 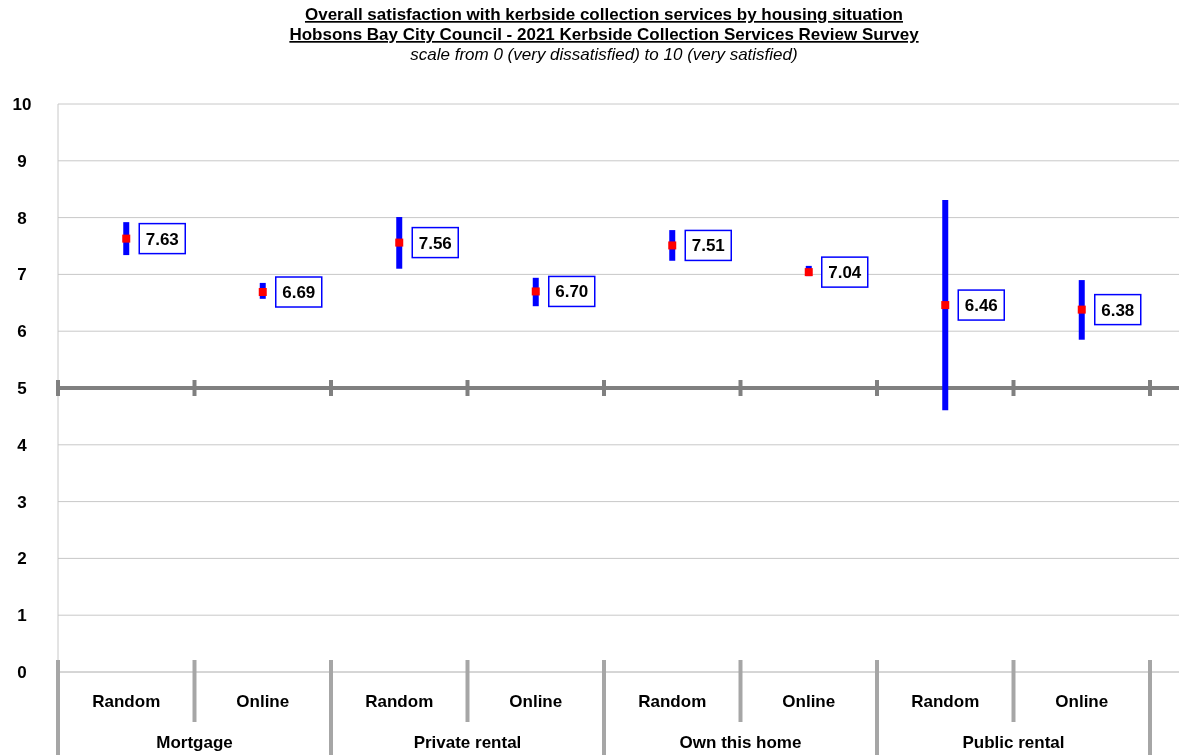 I want to click on text: Private rental, so click(x=467, y=742).